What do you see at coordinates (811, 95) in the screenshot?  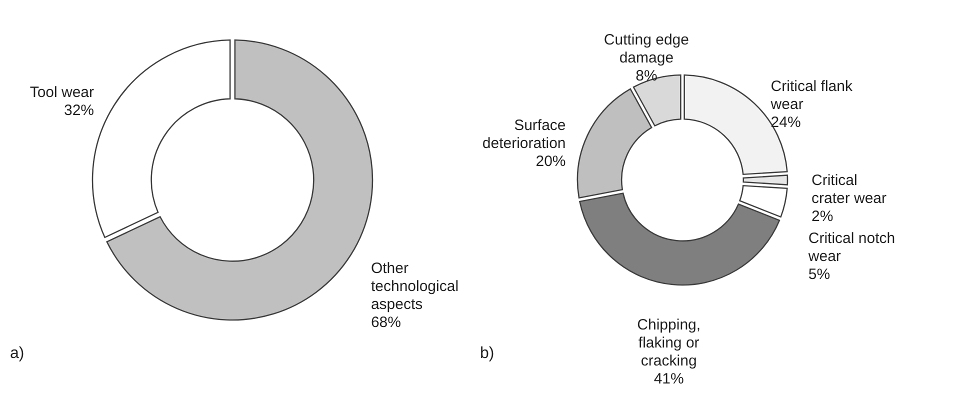 I see `slice-label: Critical flank wear` at bounding box center [811, 95].